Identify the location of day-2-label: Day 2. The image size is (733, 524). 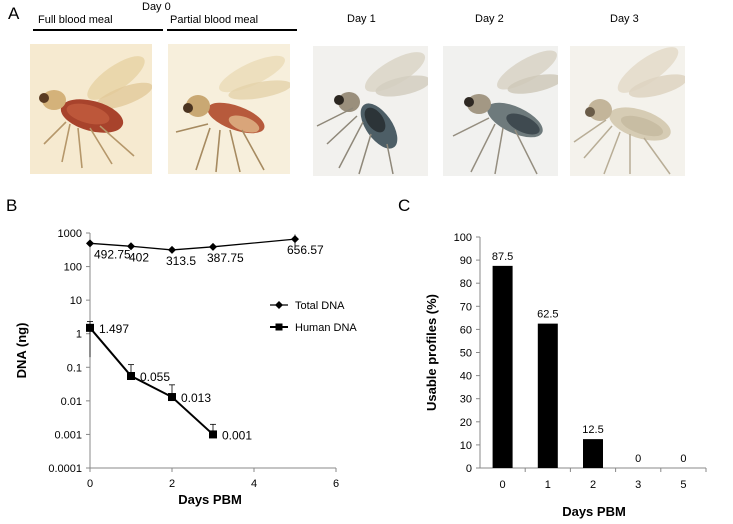
(489, 19).